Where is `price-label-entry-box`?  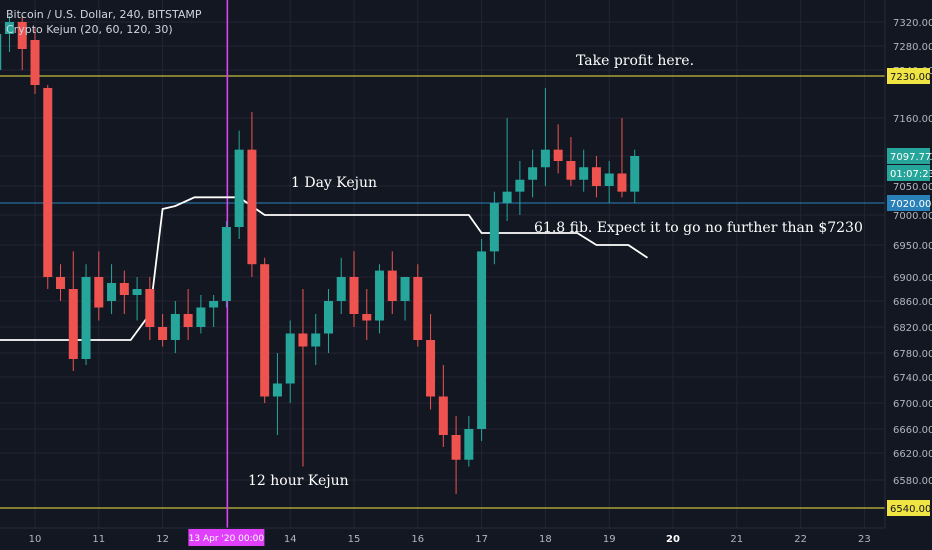 price-label-entry-box is located at coordinates (908, 203).